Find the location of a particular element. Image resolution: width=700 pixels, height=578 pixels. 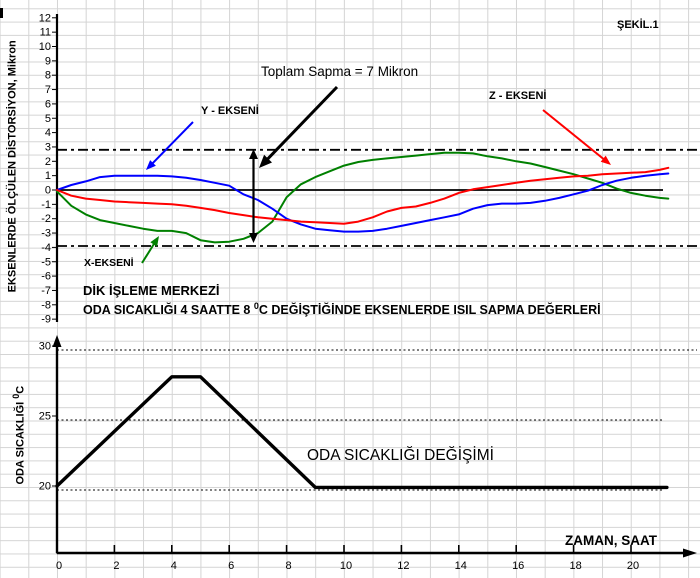

z-axis-series-label: Z - EKSENİ is located at coordinates (518, 96).